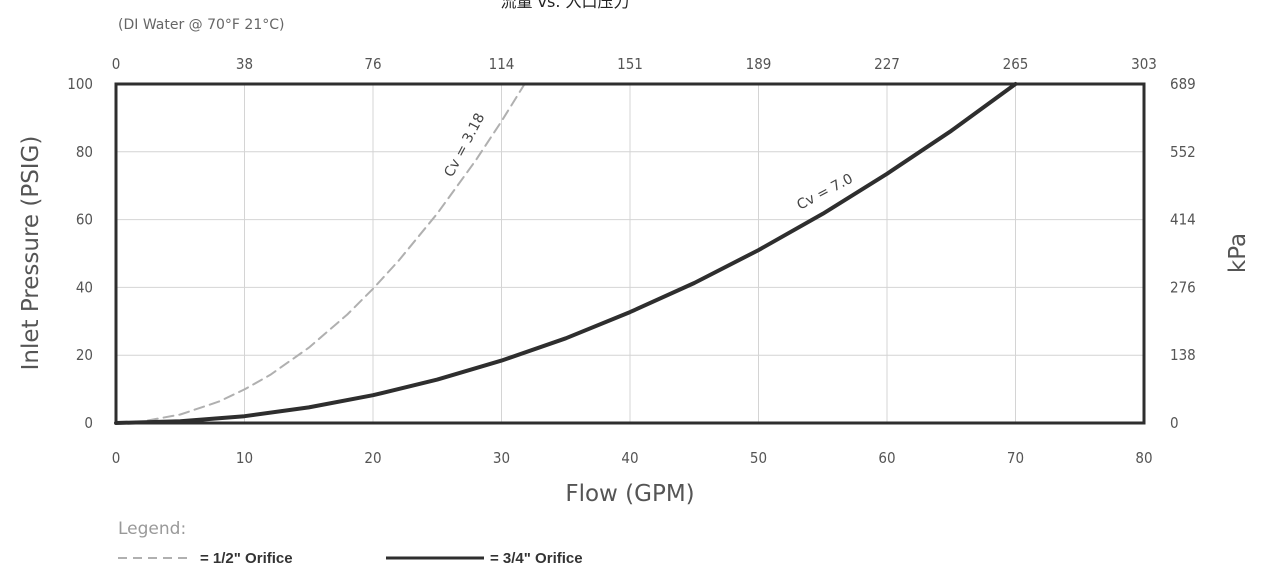 The image size is (1262, 570). I want to click on y2-tick-label: 138, so click(1183, 355).